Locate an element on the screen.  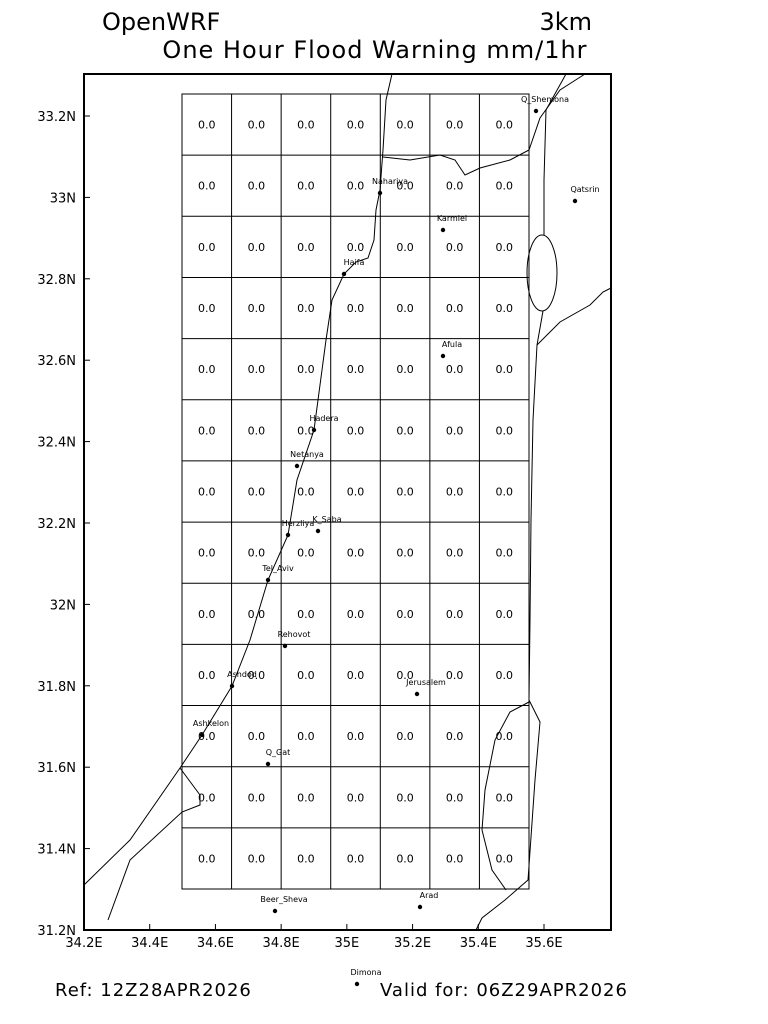
x-tick-label: 34.6E is located at coordinates (215, 943).